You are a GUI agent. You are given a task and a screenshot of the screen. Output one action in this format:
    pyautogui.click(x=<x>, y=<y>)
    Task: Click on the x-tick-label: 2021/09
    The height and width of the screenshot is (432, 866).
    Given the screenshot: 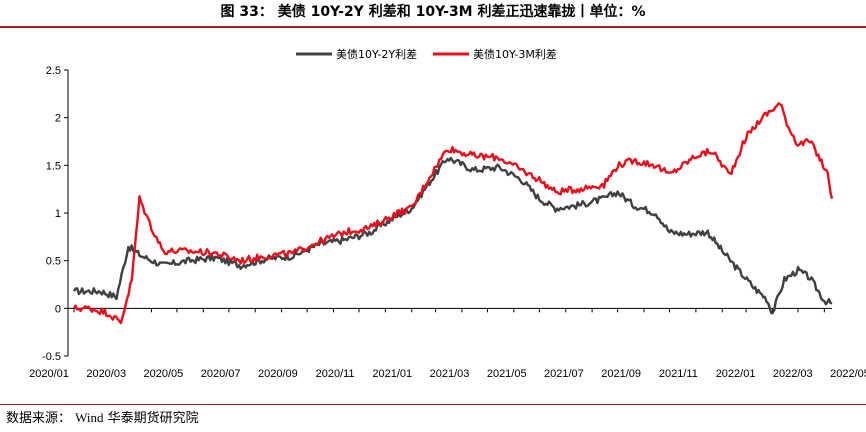 What is the action you would take?
    pyautogui.click(x=621, y=374)
    